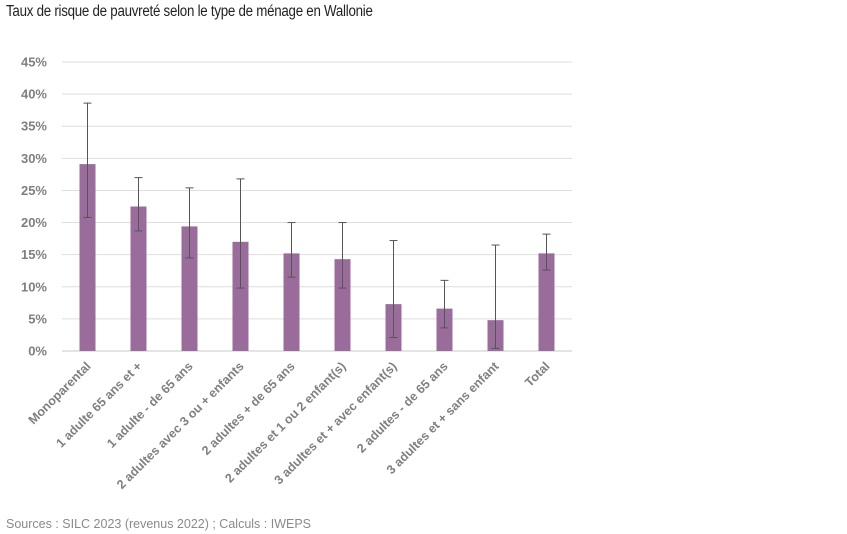 The height and width of the screenshot is (534, 847). What do you see at coordinates (34, 254) in the screenshot?
I see `y-tick-label: 15%` at bounding box center [34, 254].